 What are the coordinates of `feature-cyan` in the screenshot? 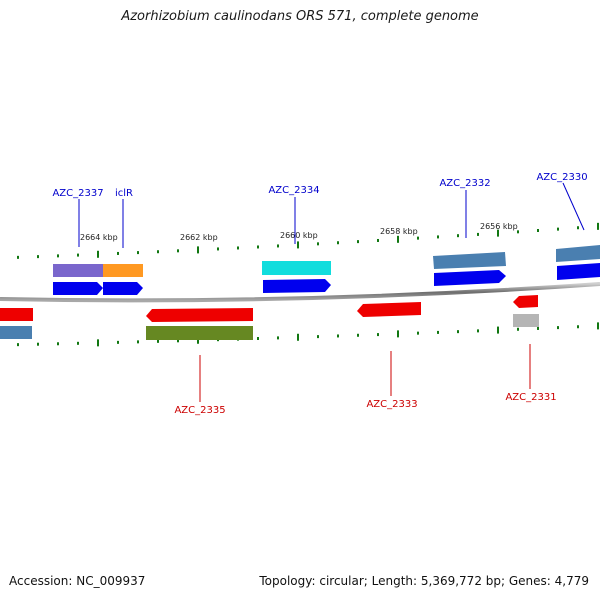 It's located at (296, 268).